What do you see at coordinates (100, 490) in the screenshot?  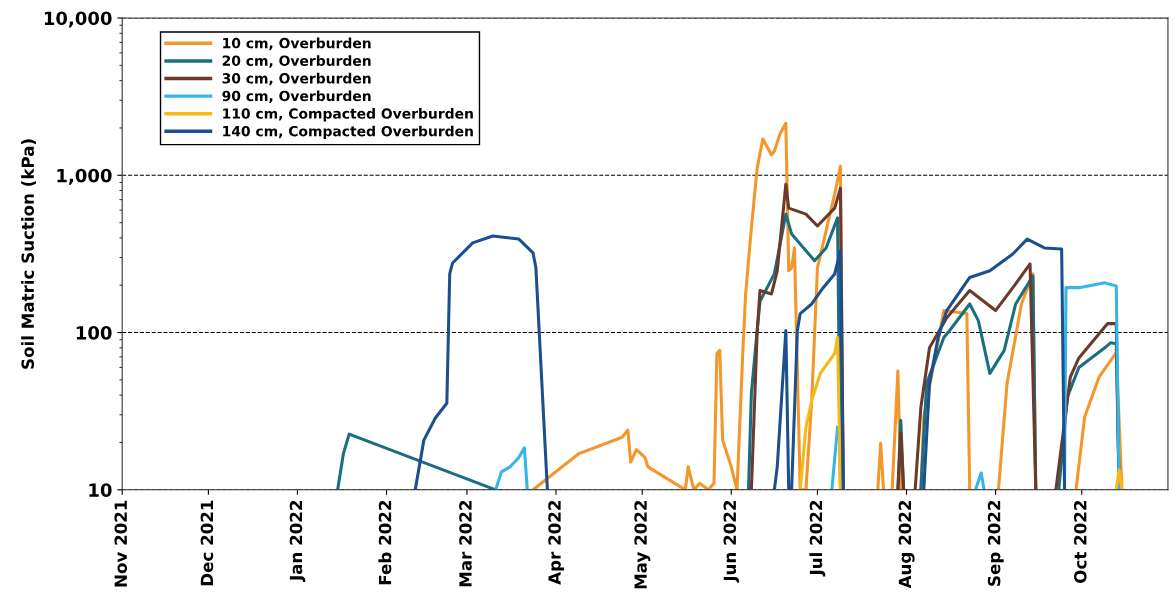 I see `y-tick-label: 10` at bounding box center [100, 490].